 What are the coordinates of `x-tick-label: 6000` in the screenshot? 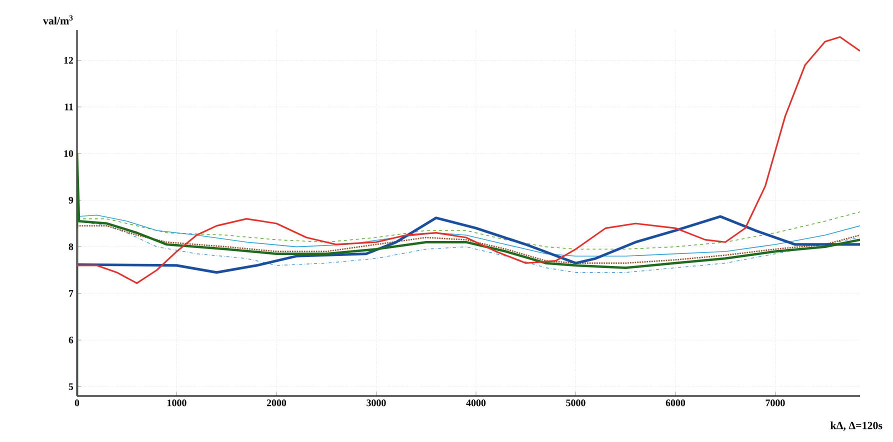 It's located at (676, 403).